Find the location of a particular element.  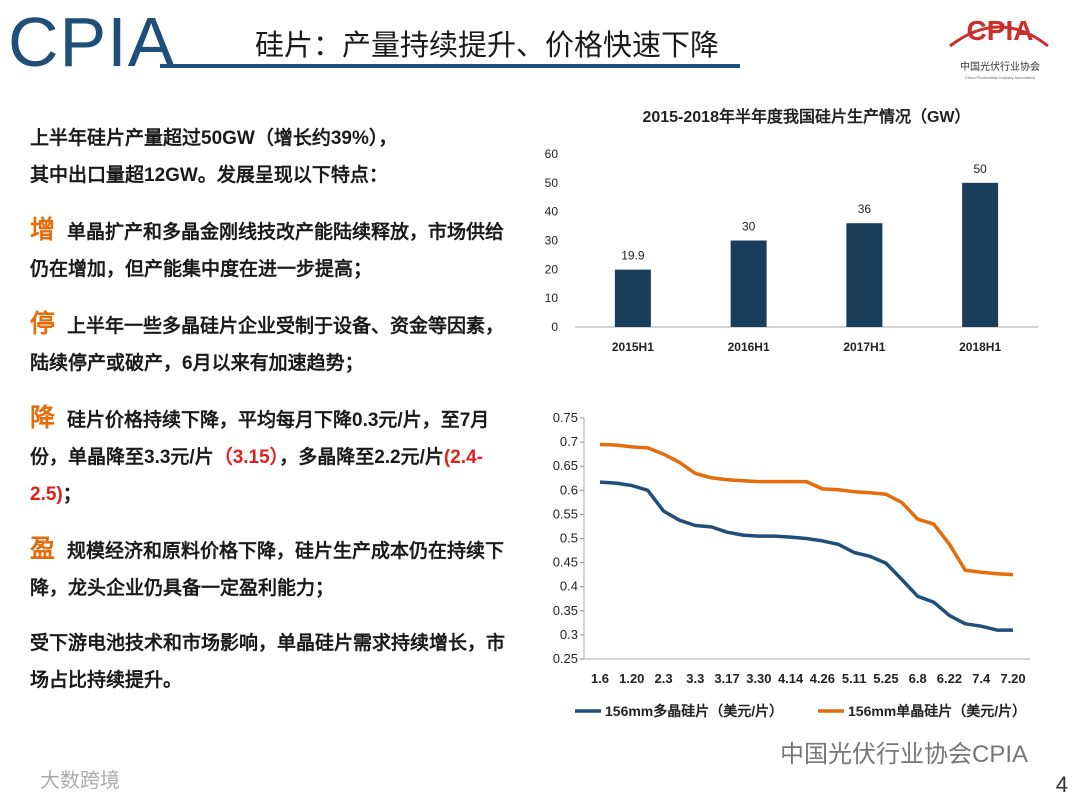

intro-line: 上半年硅片产量超过50GW（增长约39%）， is located at coordinates (214, 138).